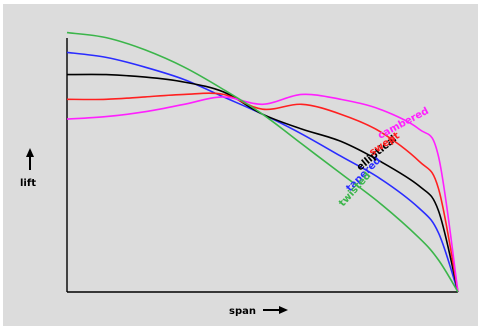 The width and height of the screenshot is (483, 331). I want to click on x-axis-label: span, so click(242, 311).